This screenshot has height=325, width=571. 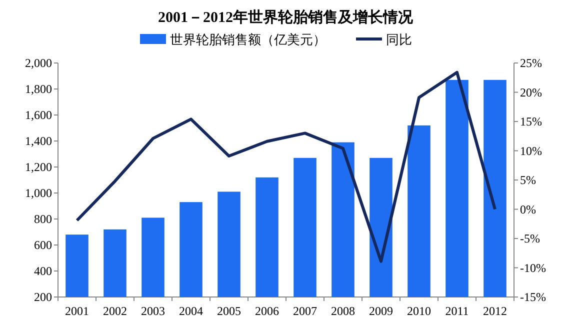 I want to click on y-tick-label: 1,000, so click(x=38, y=193).